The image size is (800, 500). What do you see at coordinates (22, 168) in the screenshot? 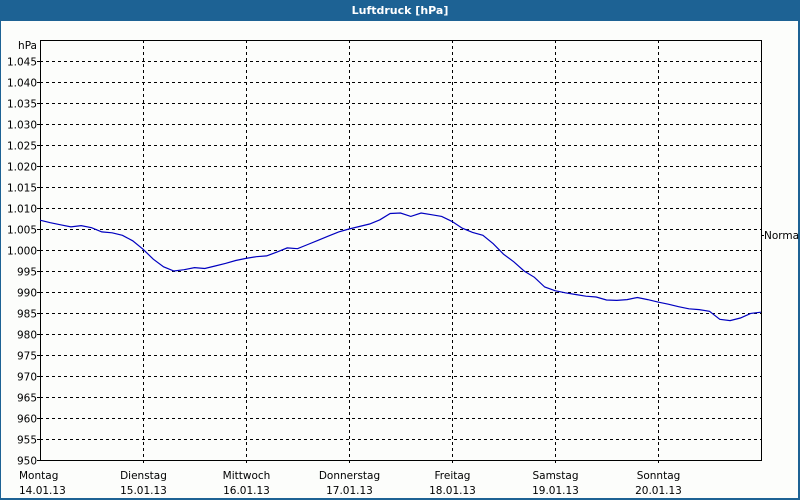
I see `y-tick-label: 1.020` at bounding box center [22, 168].